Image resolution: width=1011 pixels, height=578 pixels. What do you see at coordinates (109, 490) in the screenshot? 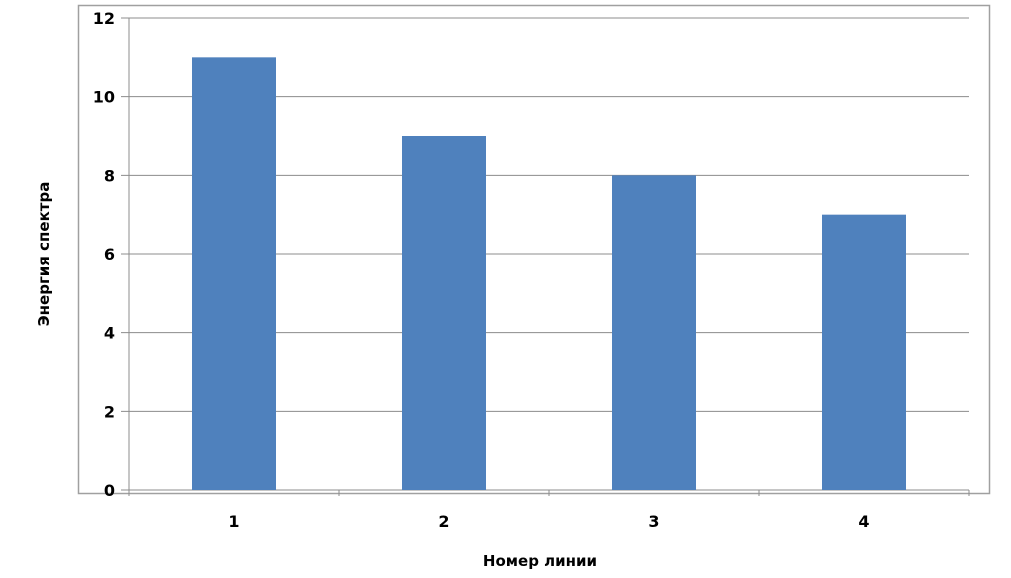
I see `y-tick-label: 0` at bounding box center [109, 490].